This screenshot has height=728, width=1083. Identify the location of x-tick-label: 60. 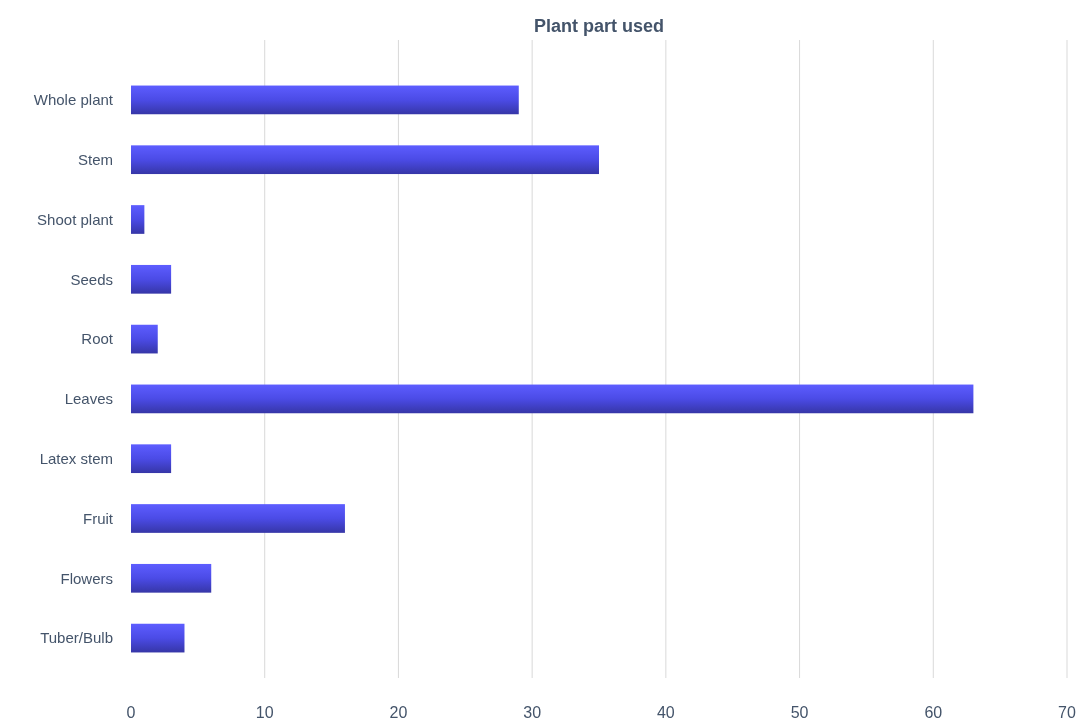
(933, 712).